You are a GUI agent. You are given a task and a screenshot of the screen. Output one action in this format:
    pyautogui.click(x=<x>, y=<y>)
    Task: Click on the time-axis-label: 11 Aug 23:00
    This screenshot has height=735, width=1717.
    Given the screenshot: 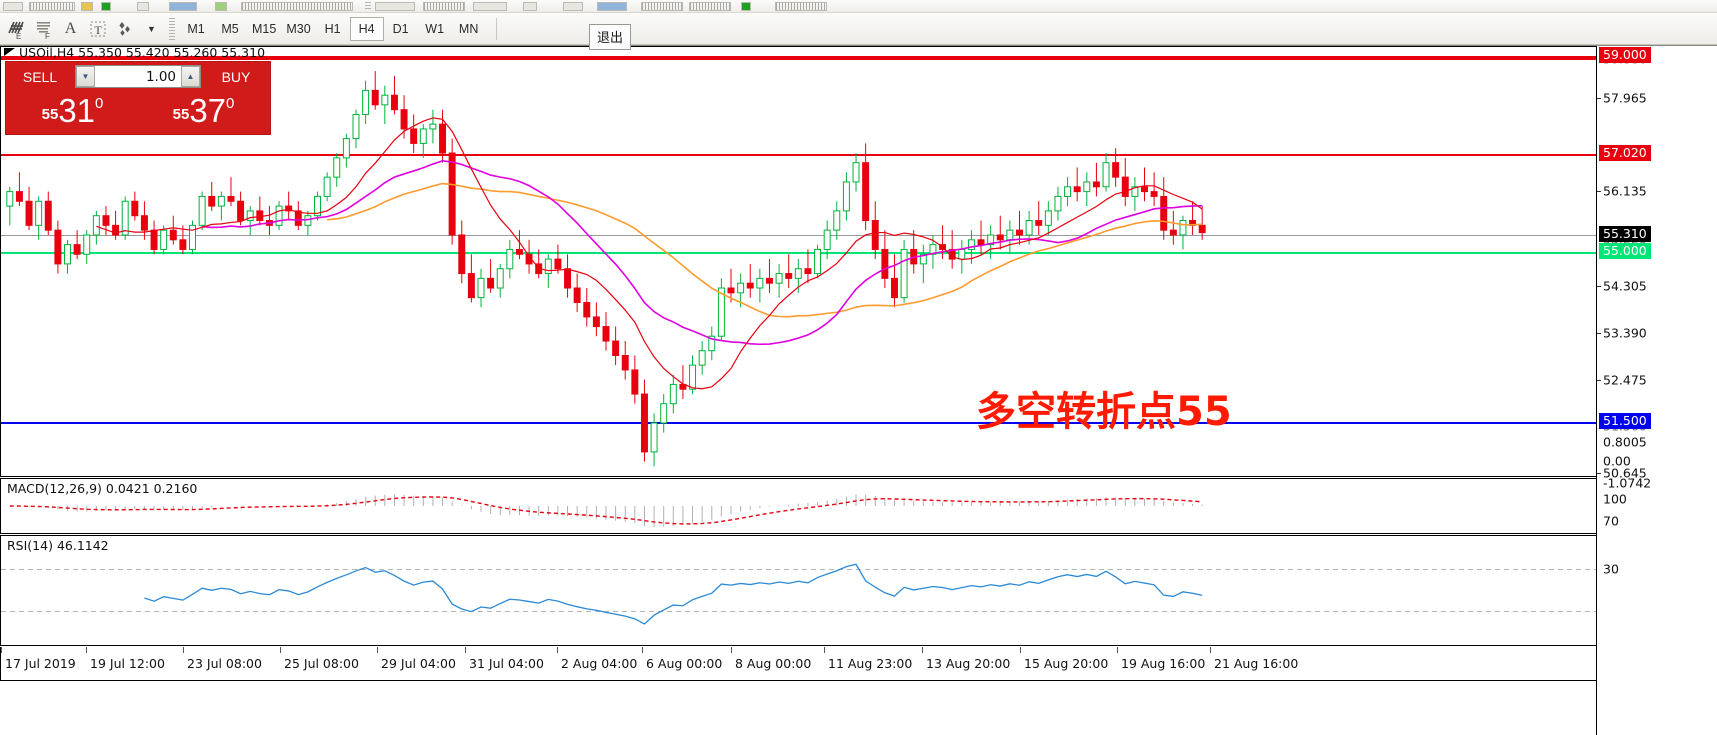 What is the action you would take?
    pyautogui.click(x=870, y=663)
    